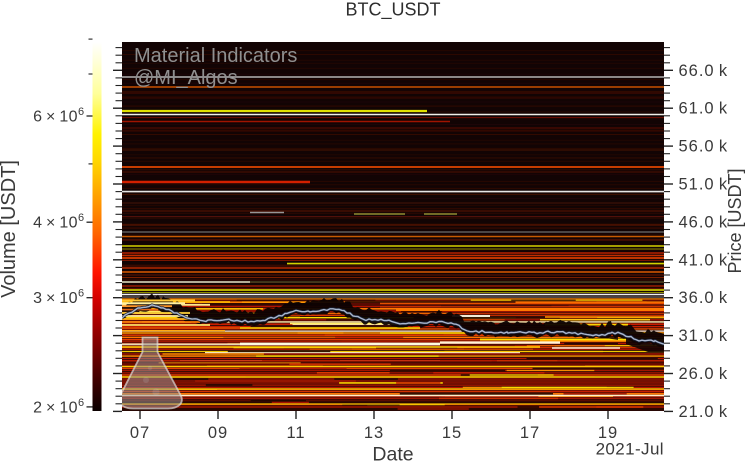  What do you see at coordinates (218, 433) in the screenshot?
I see `svg-text: 09` at bounding box center [218, 433].